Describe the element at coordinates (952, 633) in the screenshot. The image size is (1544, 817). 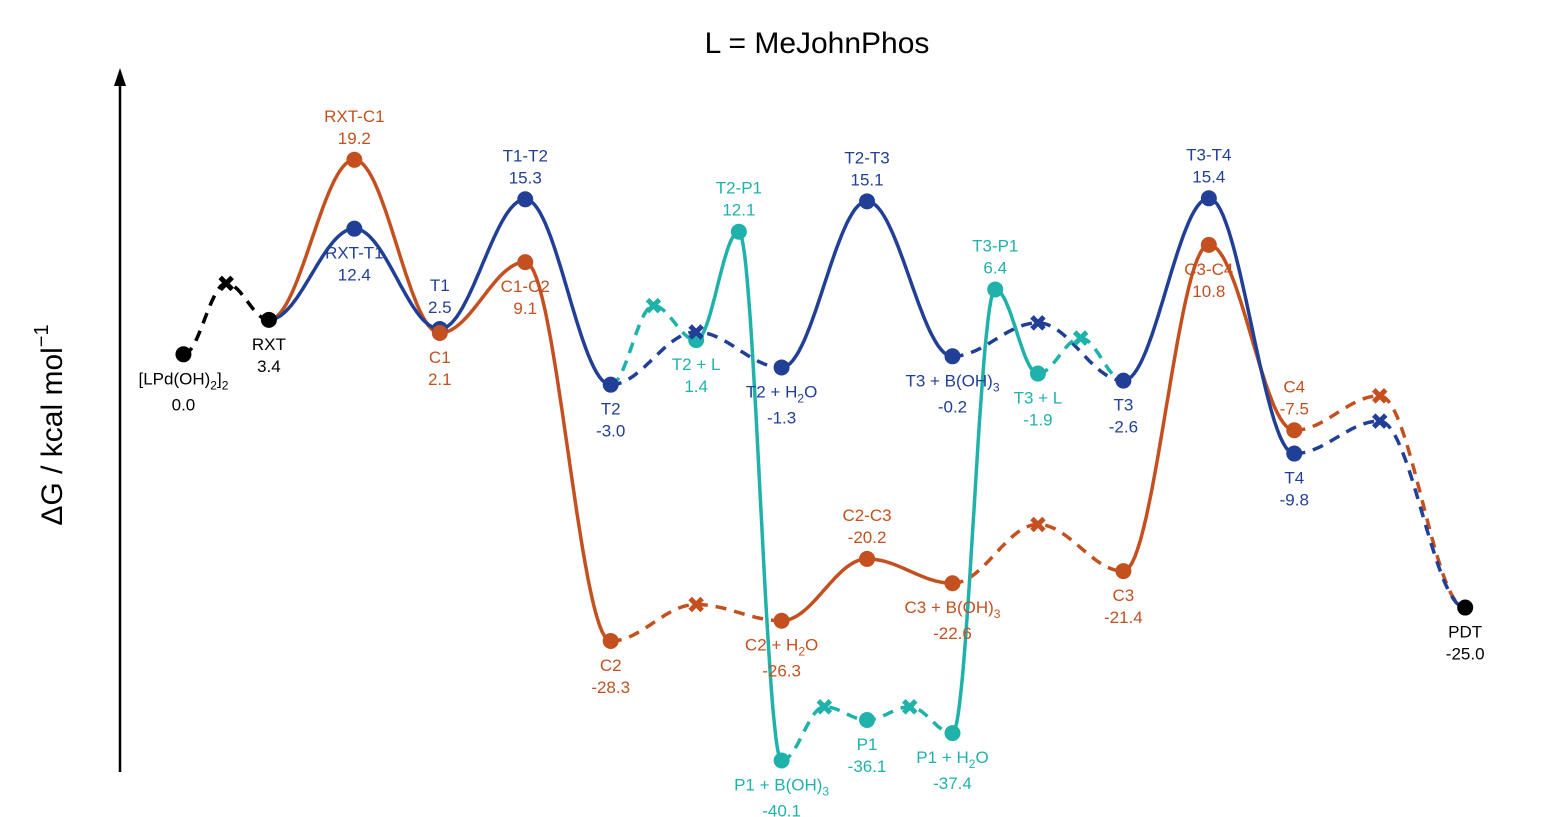
I see `label-value-C3BOH3: -22.6` at that location.